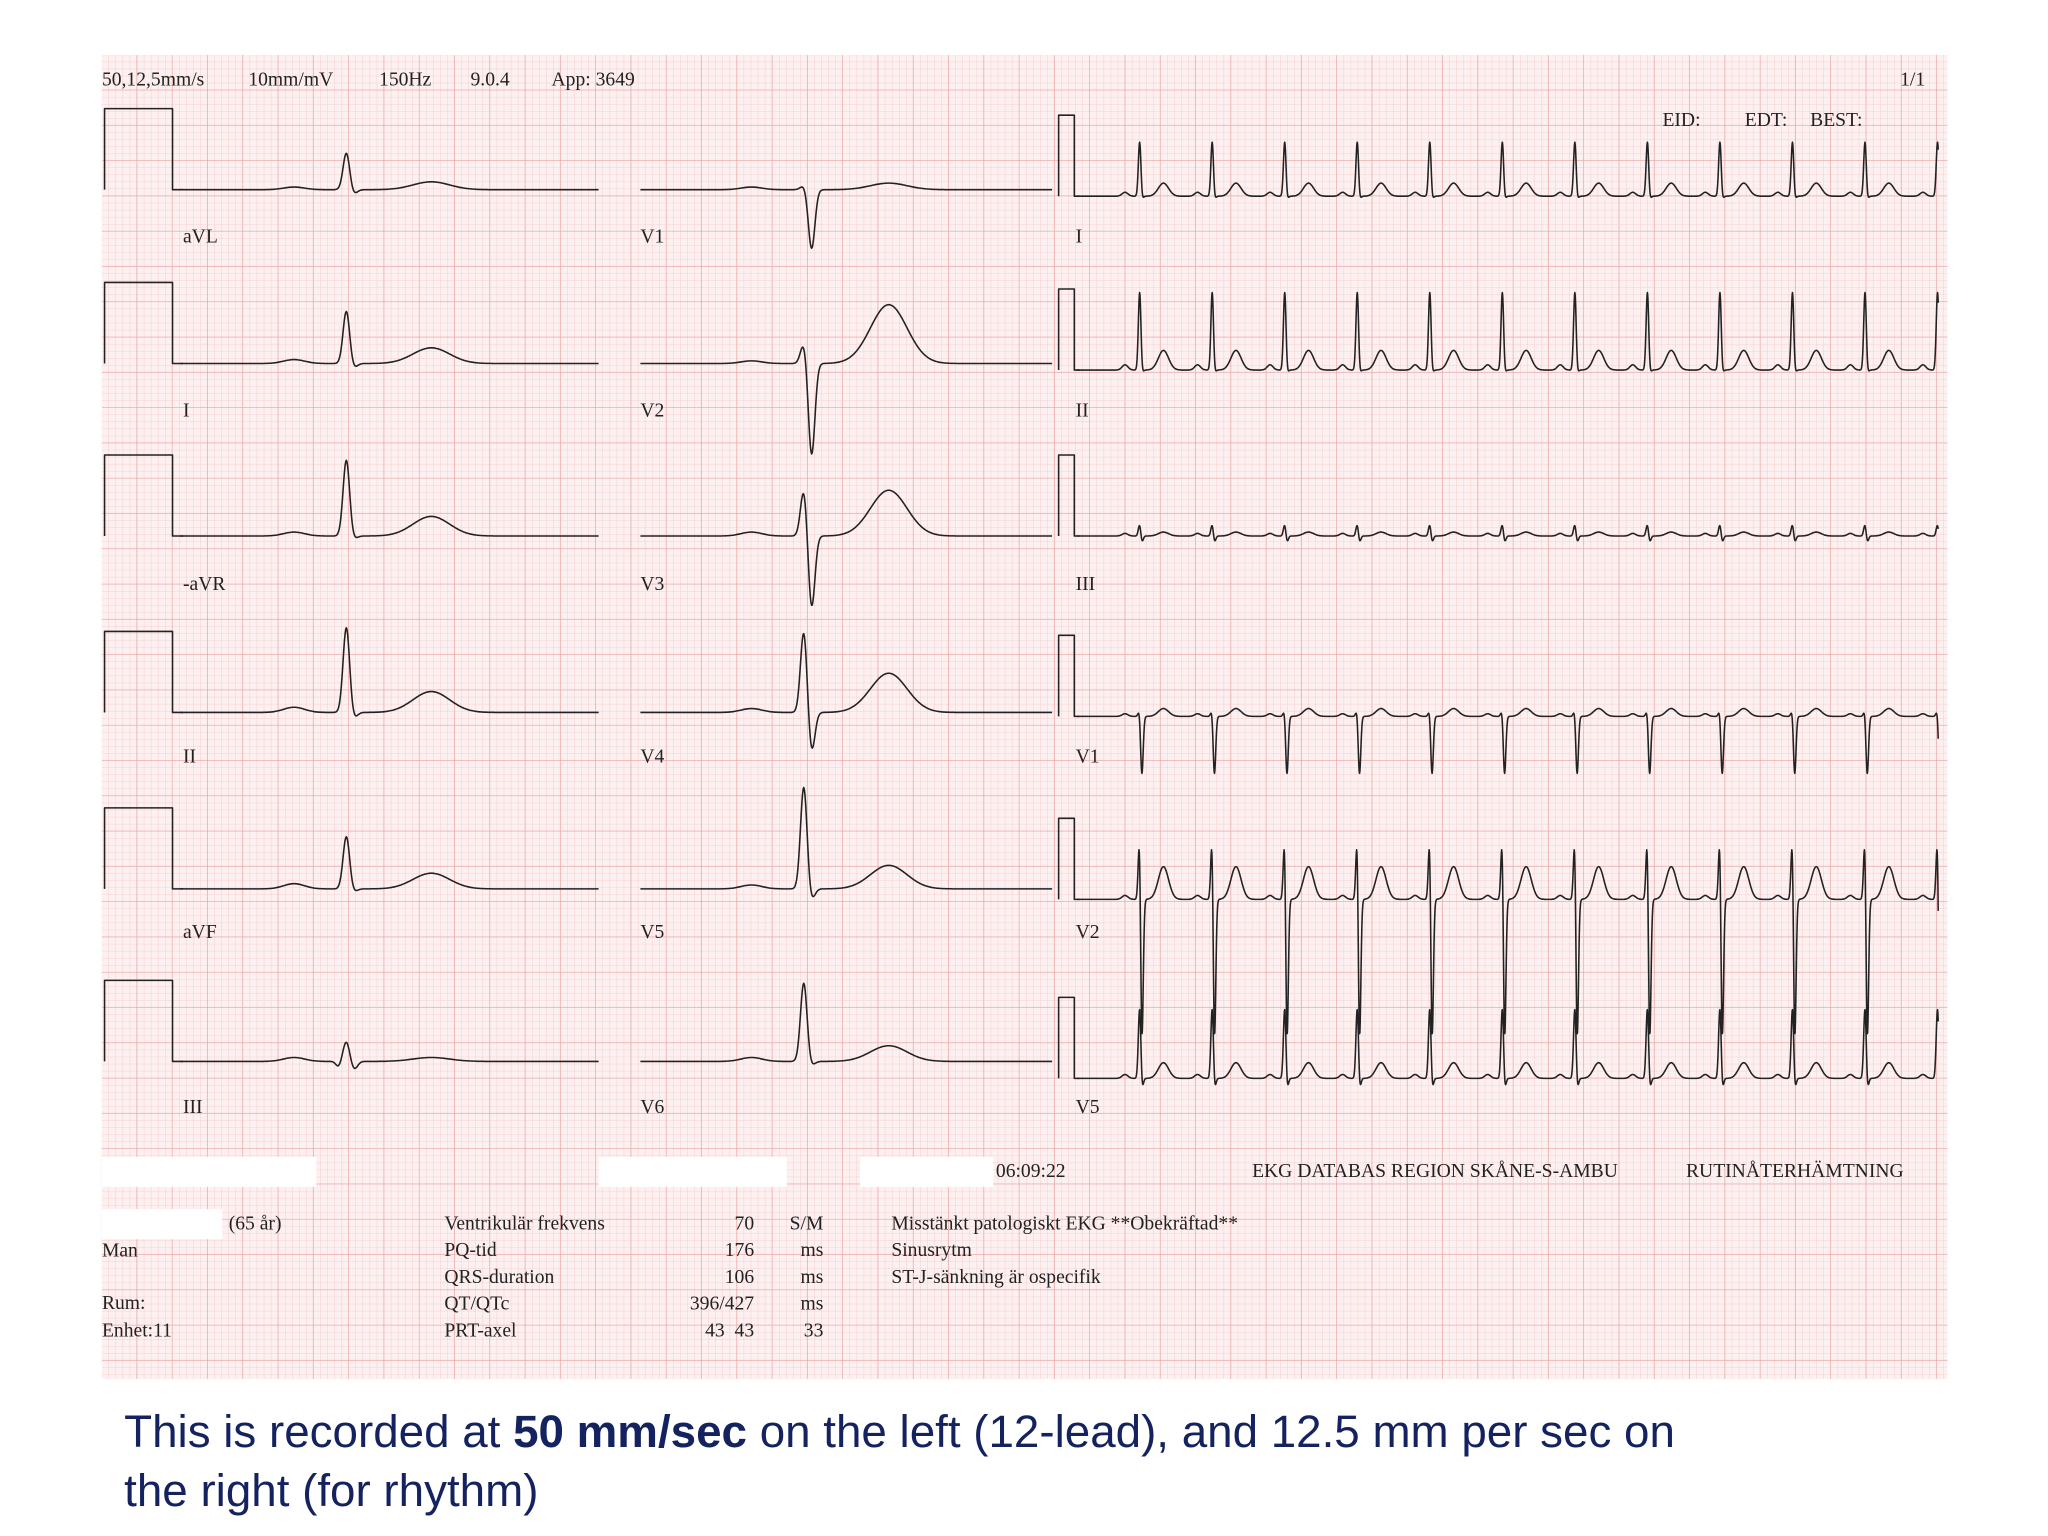  What do you see at coordinates (120, 1251) in the screenshot?
I see `patient-sex: Man` at bounding box center [120, 1251].